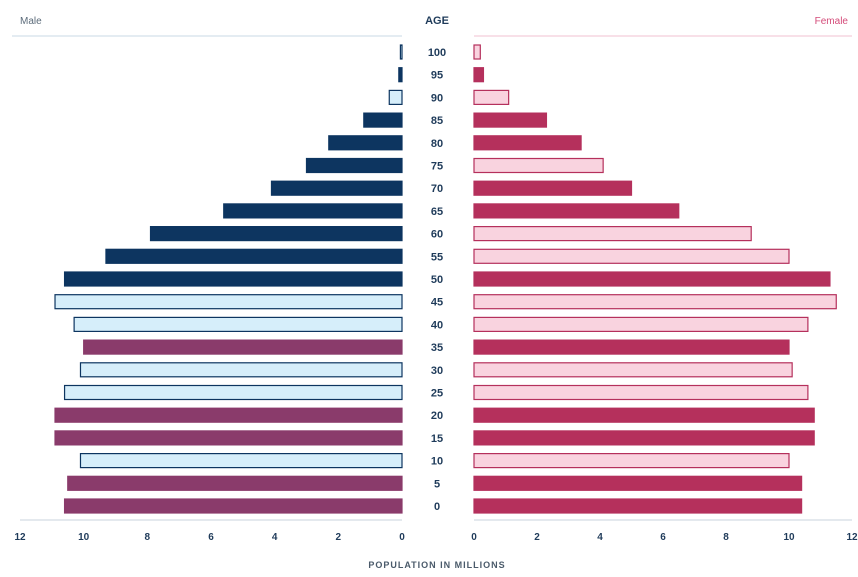  What do you see at coordinates (437, 394) in the screenshot?
I see `age-label-25: 25` at bounding box center [437, 394].